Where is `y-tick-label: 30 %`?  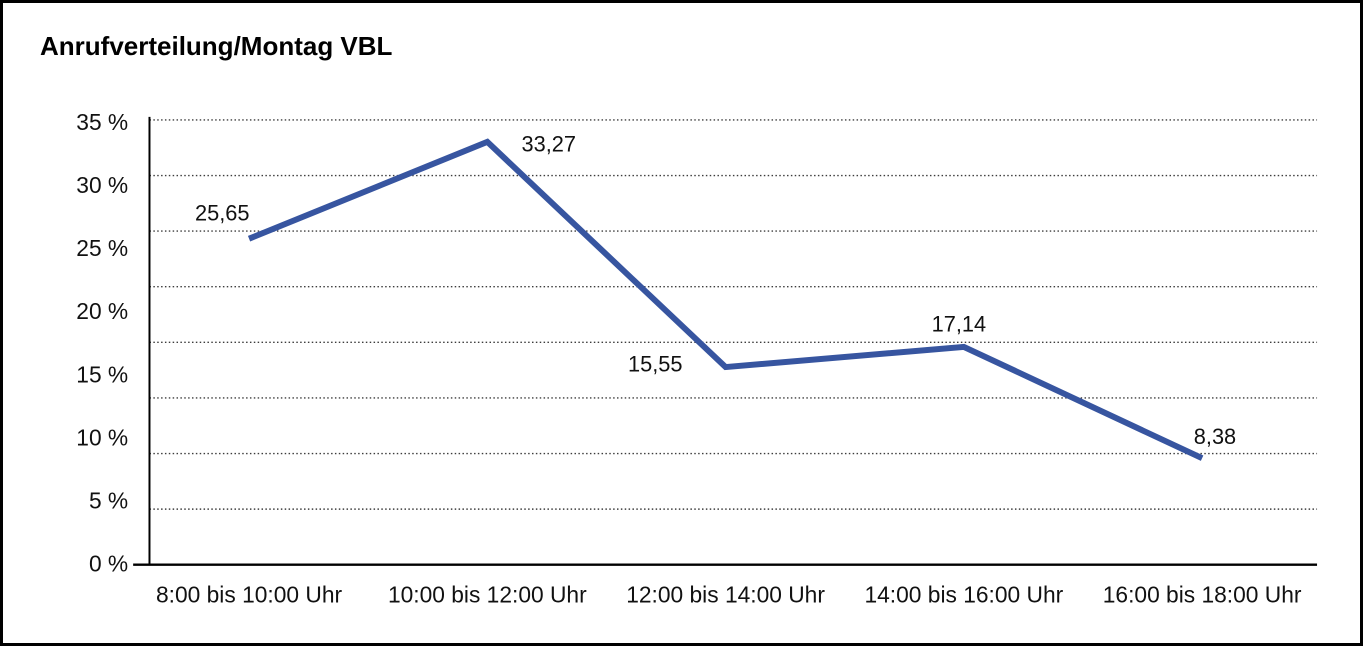
y-tick-label: 30 % is located at coordinates (102, 185).